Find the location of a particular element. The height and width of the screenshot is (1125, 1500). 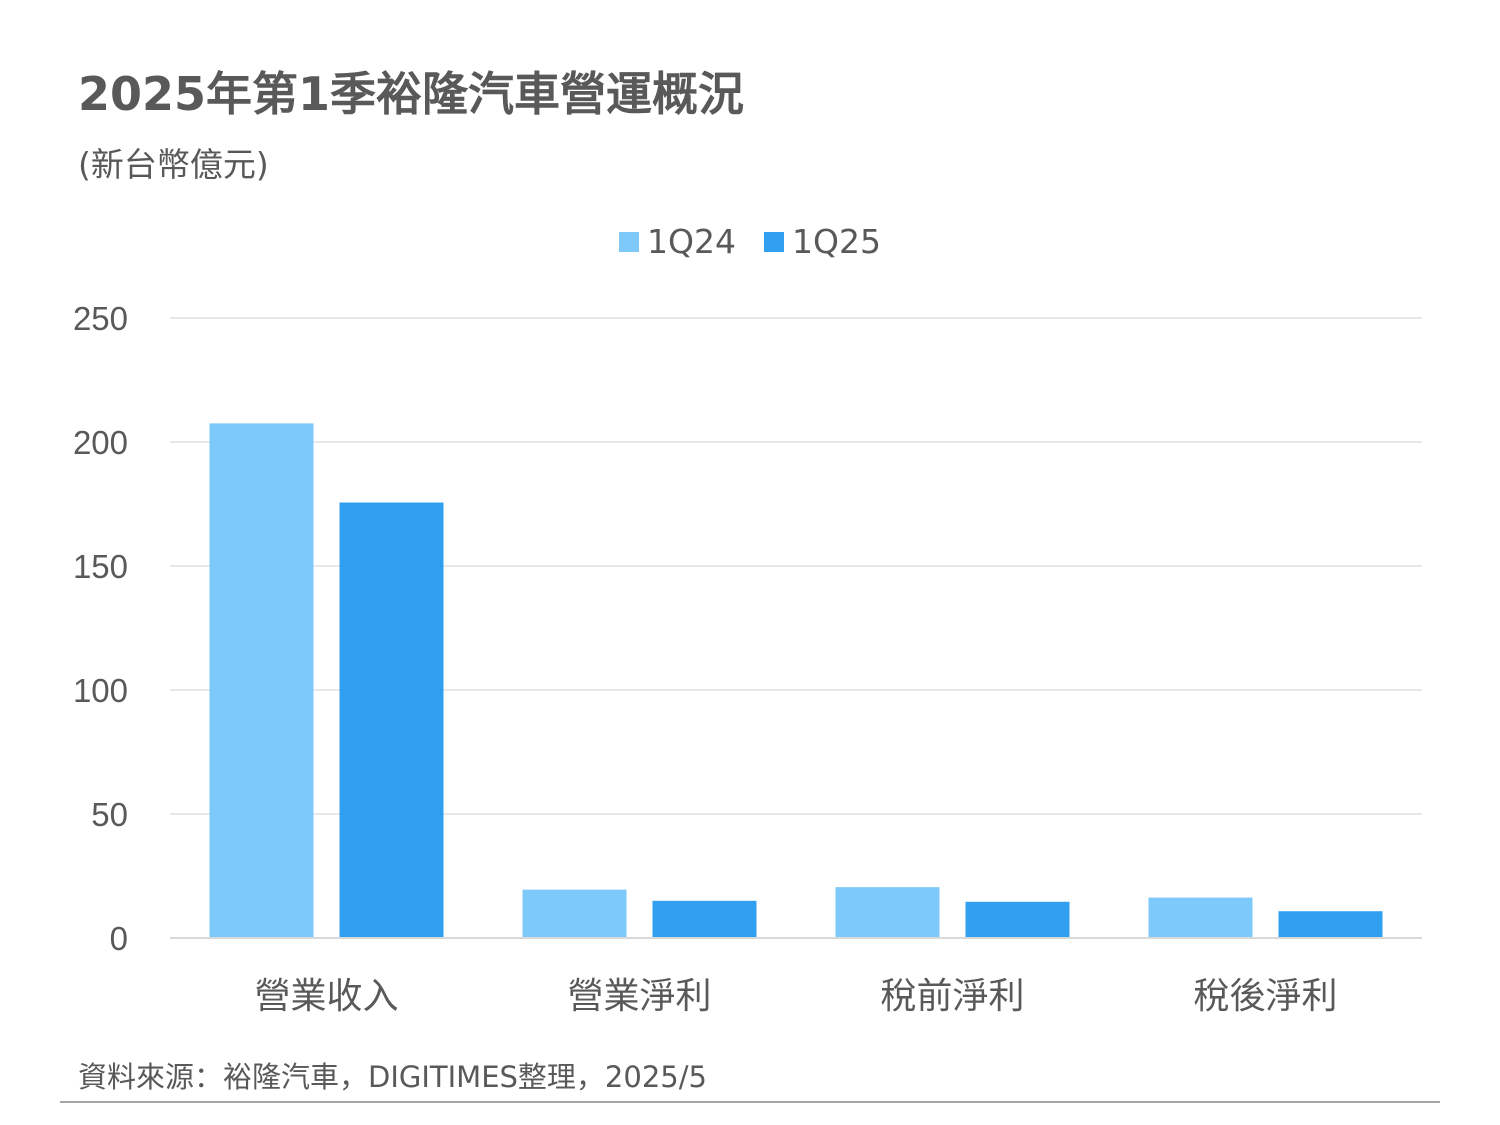

x-tick-label: 稅前淨利 is located at coordinates (952, 996).